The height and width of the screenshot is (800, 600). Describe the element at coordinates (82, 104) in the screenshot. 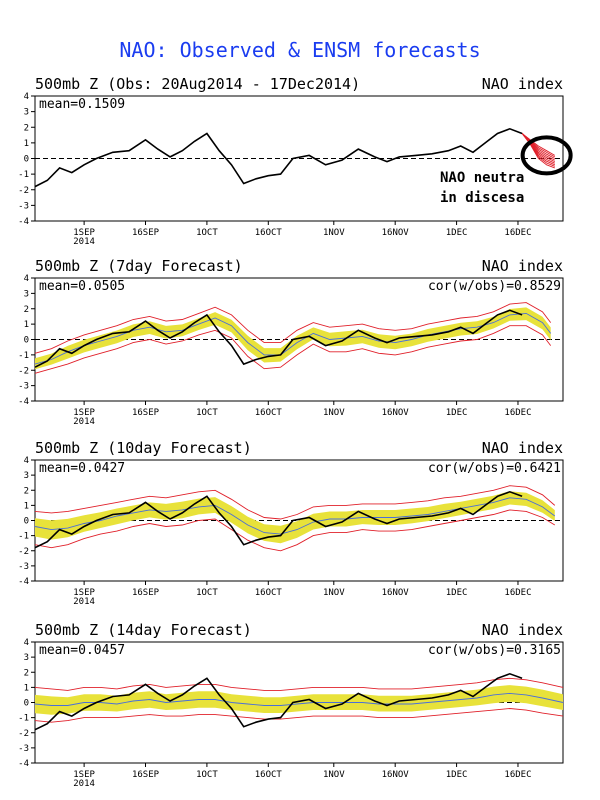

I see `mean-label: mean=0.1509` at that location.